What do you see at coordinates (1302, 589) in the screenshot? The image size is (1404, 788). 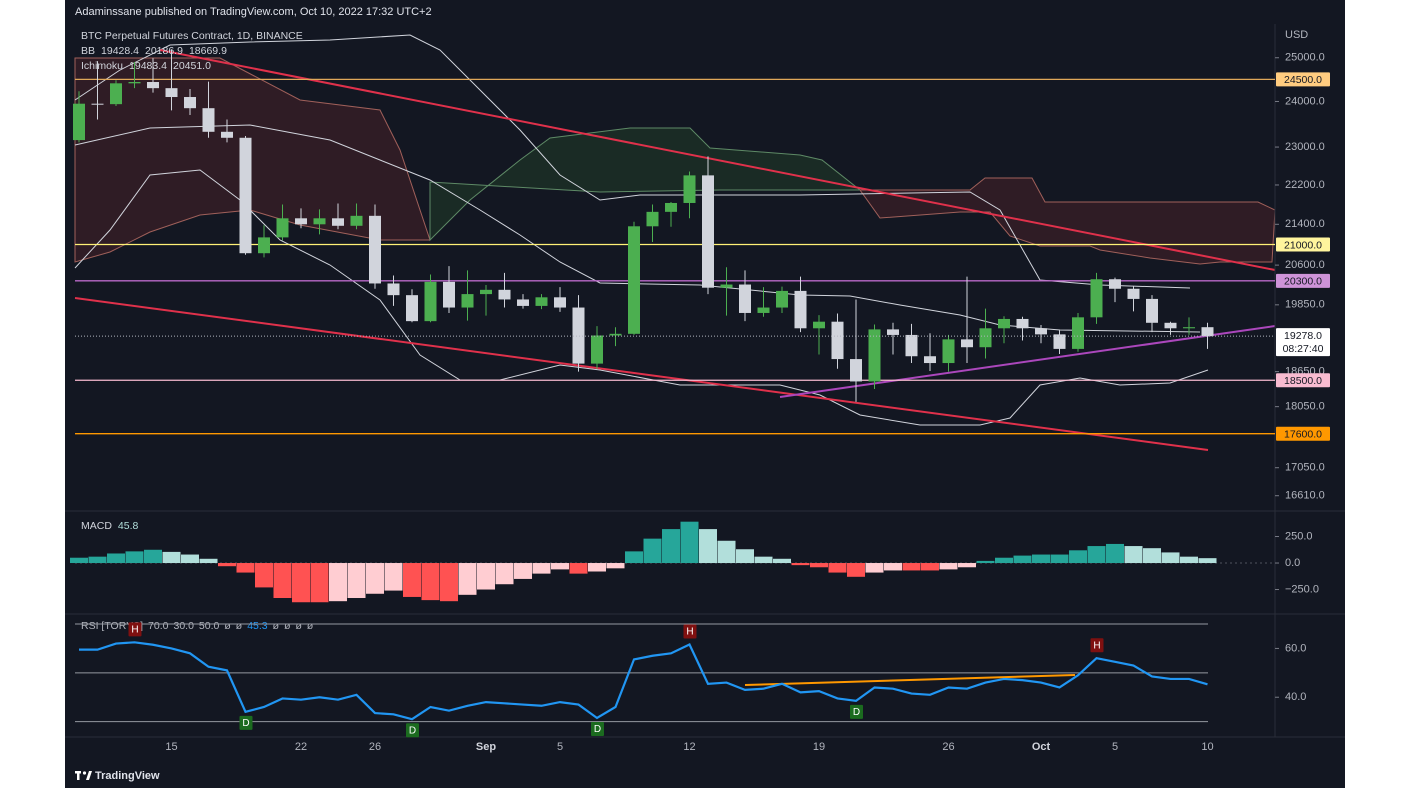 I see `y-tick-label: −250.0` at bounding box center [1302, 589].